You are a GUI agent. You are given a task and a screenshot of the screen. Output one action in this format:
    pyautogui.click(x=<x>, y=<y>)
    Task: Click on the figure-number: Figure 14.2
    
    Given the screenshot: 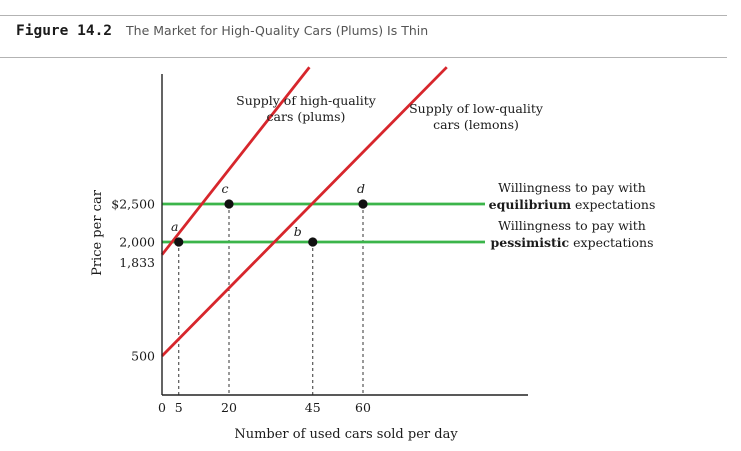 What is the action you would take?
    pyautogui.click(x=64, y=31)
    